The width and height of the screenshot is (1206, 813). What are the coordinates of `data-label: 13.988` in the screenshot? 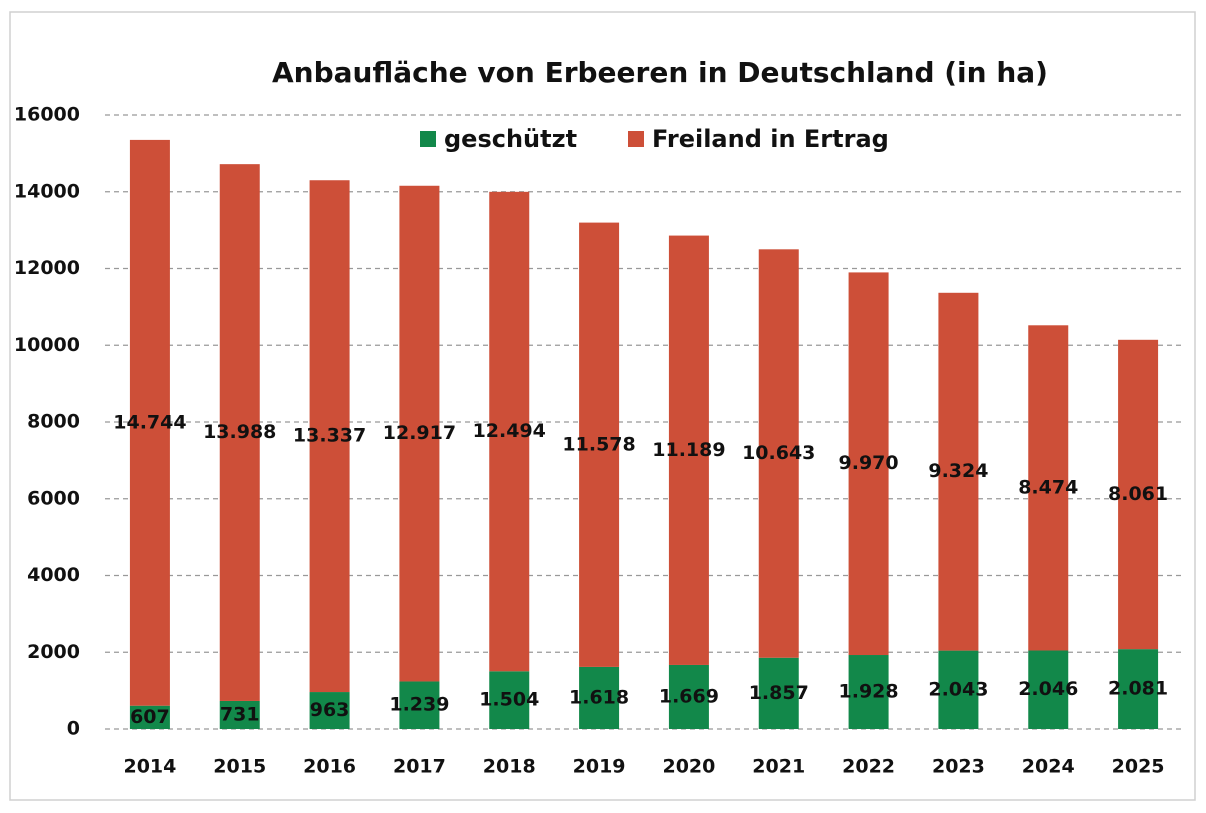 It's located at (239, 432).